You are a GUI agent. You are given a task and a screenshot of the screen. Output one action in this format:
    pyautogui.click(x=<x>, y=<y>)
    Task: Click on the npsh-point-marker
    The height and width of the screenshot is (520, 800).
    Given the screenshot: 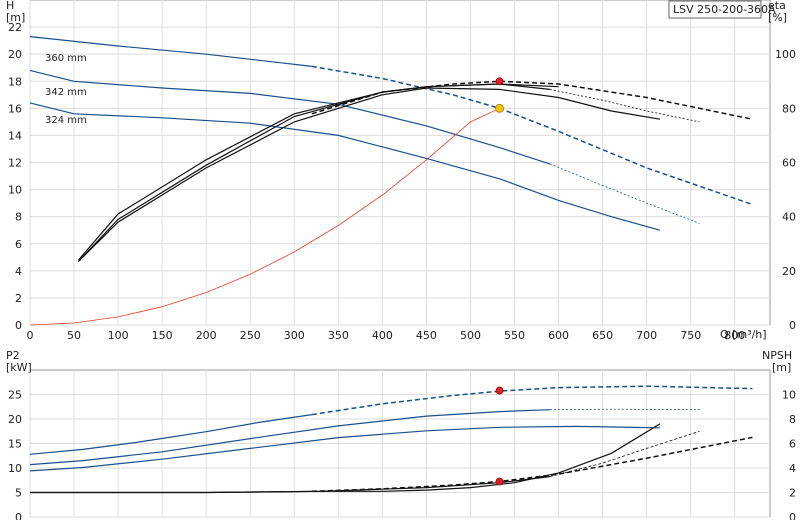 What is the action you would take?
    pyautogui.click(x=499, y=481)
    